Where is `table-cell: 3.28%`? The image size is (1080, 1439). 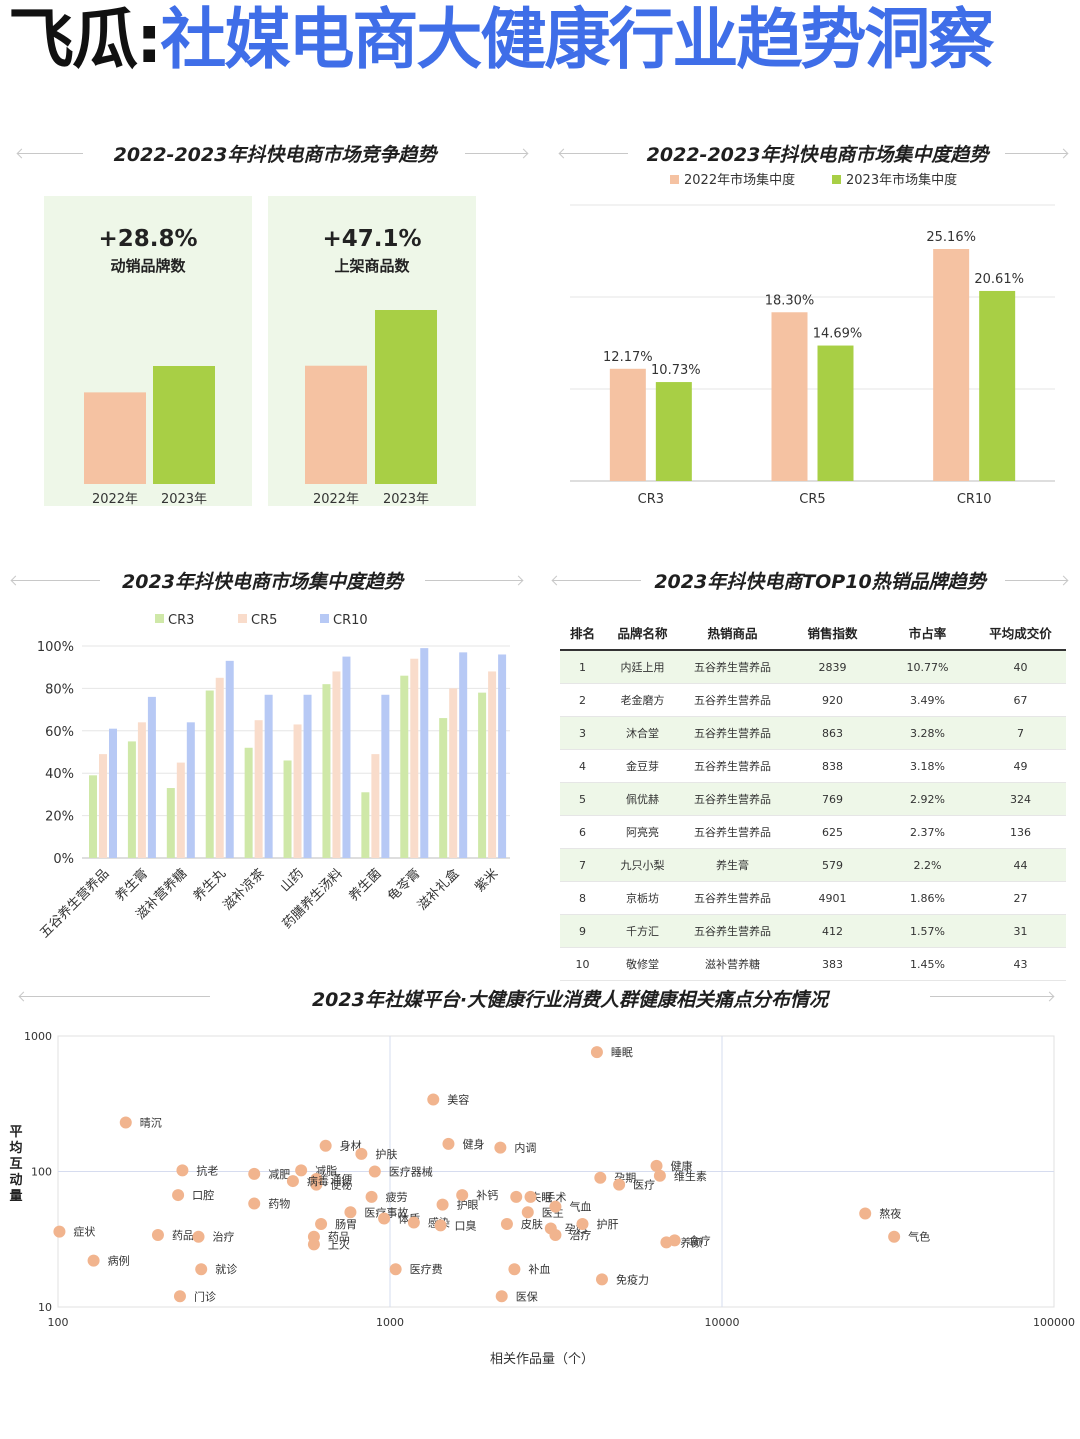 table-cell: 3.28% is located at coordinates (927, 733).